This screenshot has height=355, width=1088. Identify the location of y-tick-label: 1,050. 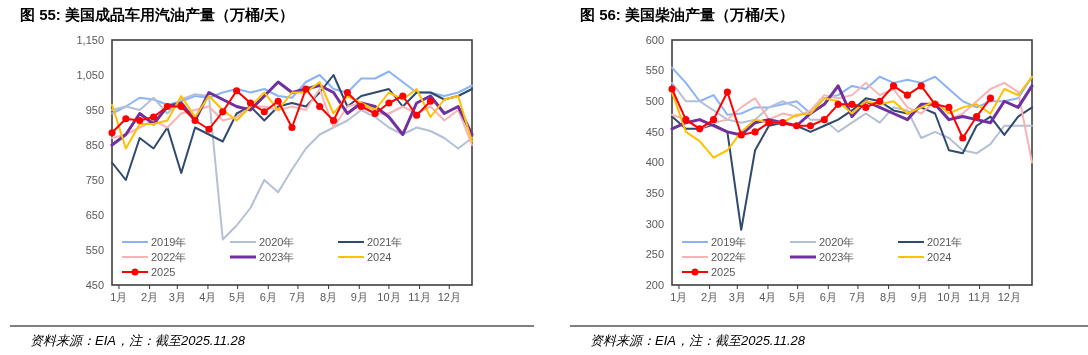
(90, 74).